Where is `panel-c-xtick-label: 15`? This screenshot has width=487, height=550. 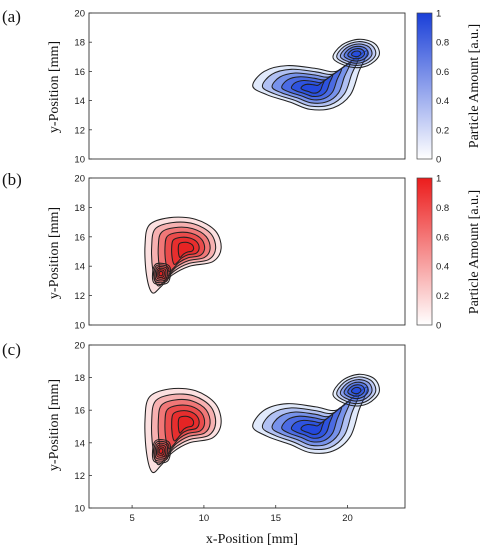
panel-c-xtick-label: 15 is located at coordinates (275, 518).